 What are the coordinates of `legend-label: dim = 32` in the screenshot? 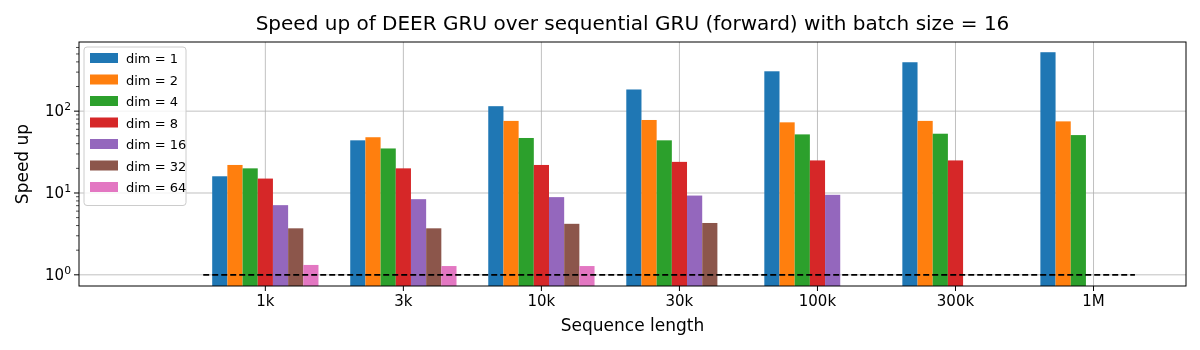 It's located at (156, 166).